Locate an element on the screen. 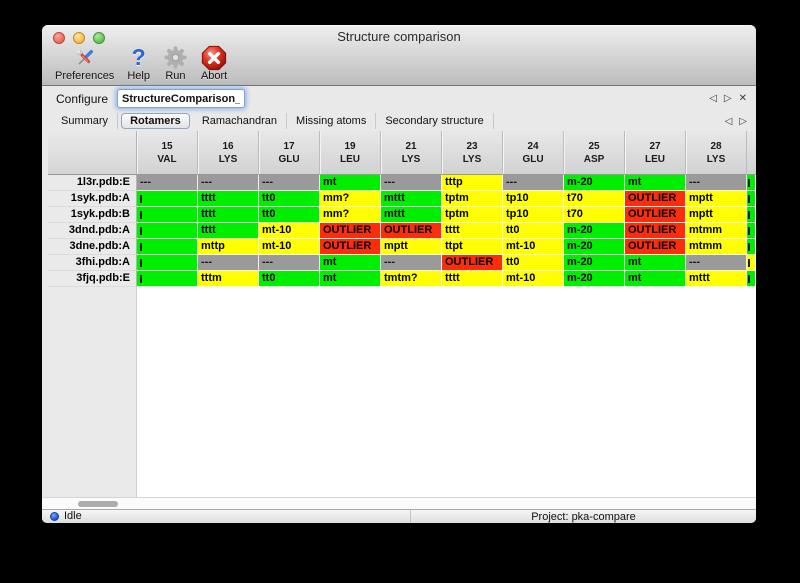 This screenshot has width=800, height=583. statusbar: Idle Project: pka-compare is located at coordinates (399, 516).